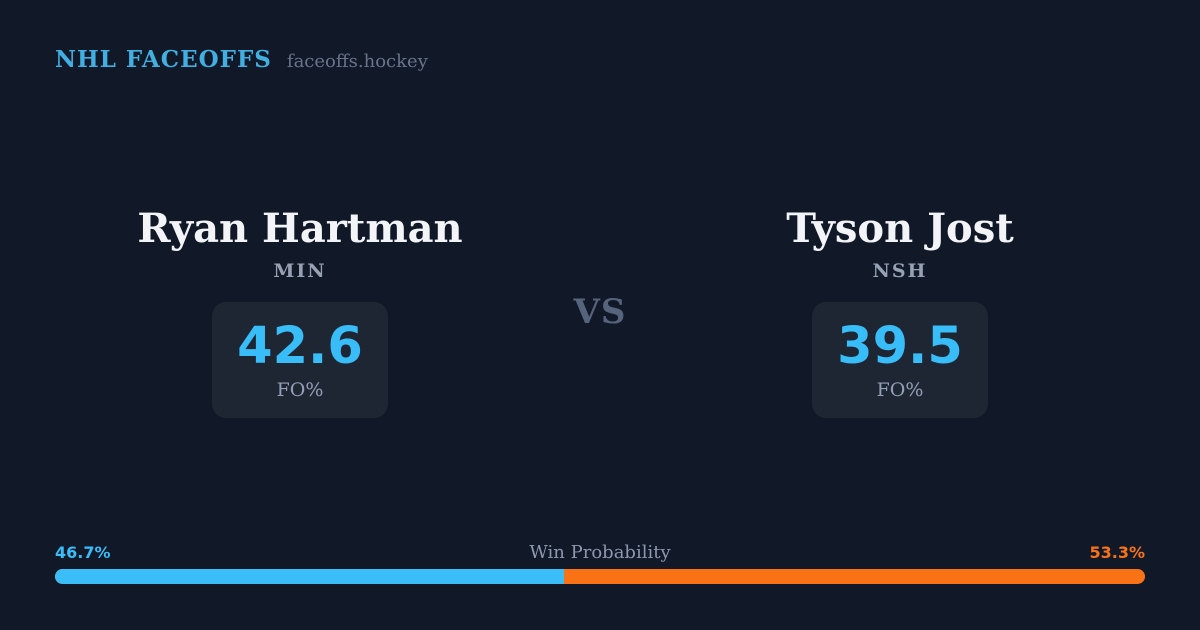 This screenshot has width=1200, height=630. I want to click on player-right-name: Tyson Jost, so click(900, 228).